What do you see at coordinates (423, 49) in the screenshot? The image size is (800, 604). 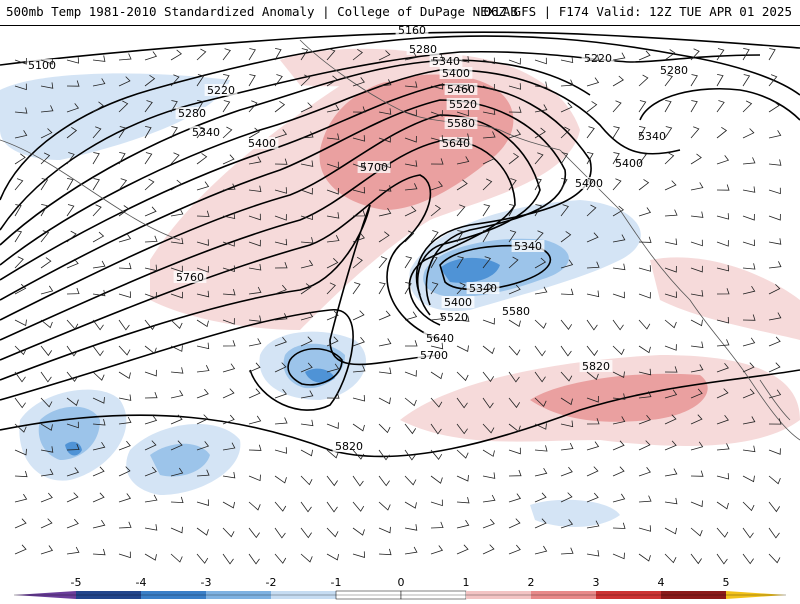 I see `contour-label: 5280` at bounding box center [423, 49].